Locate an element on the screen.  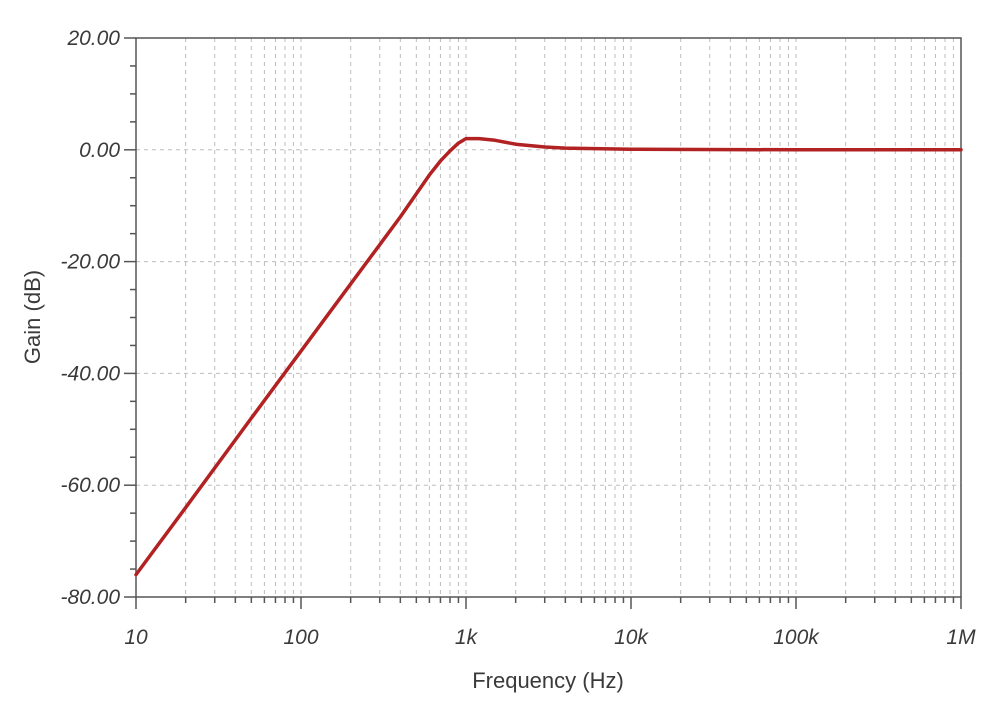
x-tick-label: 10k is located at coordinates (631, 637).